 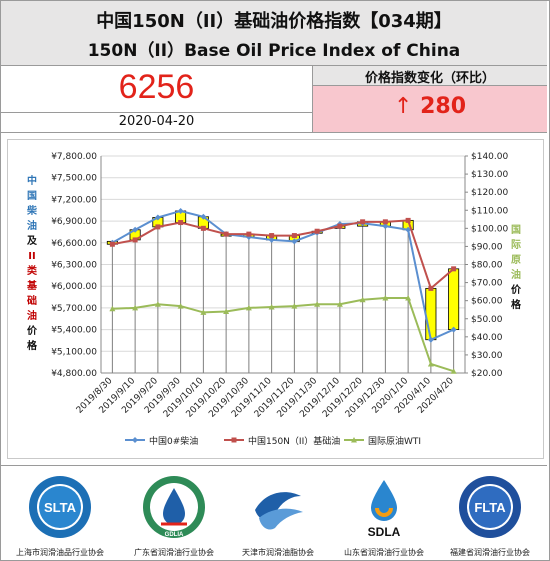 What do you see at coordinates (60, 552) in the screenshot?
I see `association-name: 上海市润滑油品行业协会` at bounding box center [60, 552].